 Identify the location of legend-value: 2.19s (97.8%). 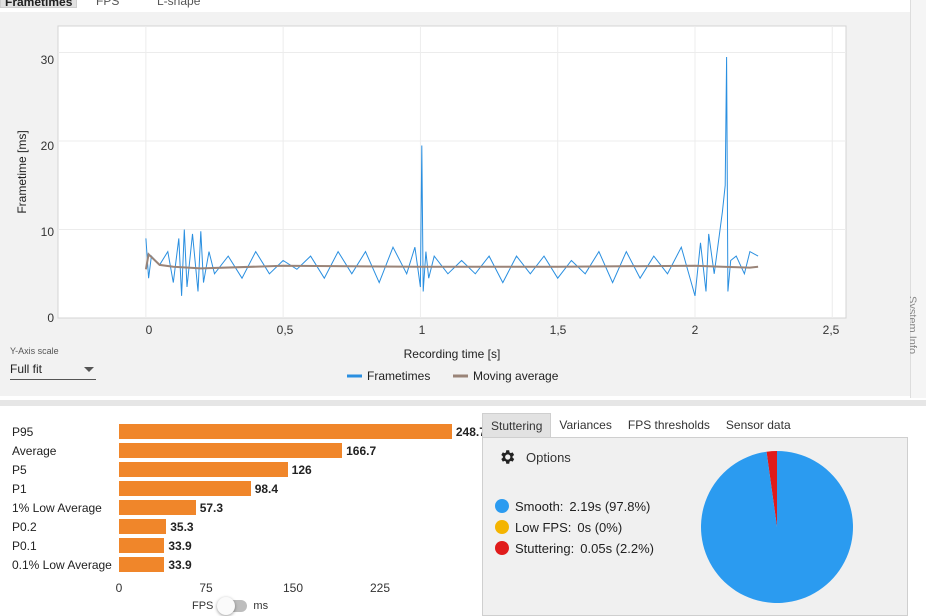
(610, 506).